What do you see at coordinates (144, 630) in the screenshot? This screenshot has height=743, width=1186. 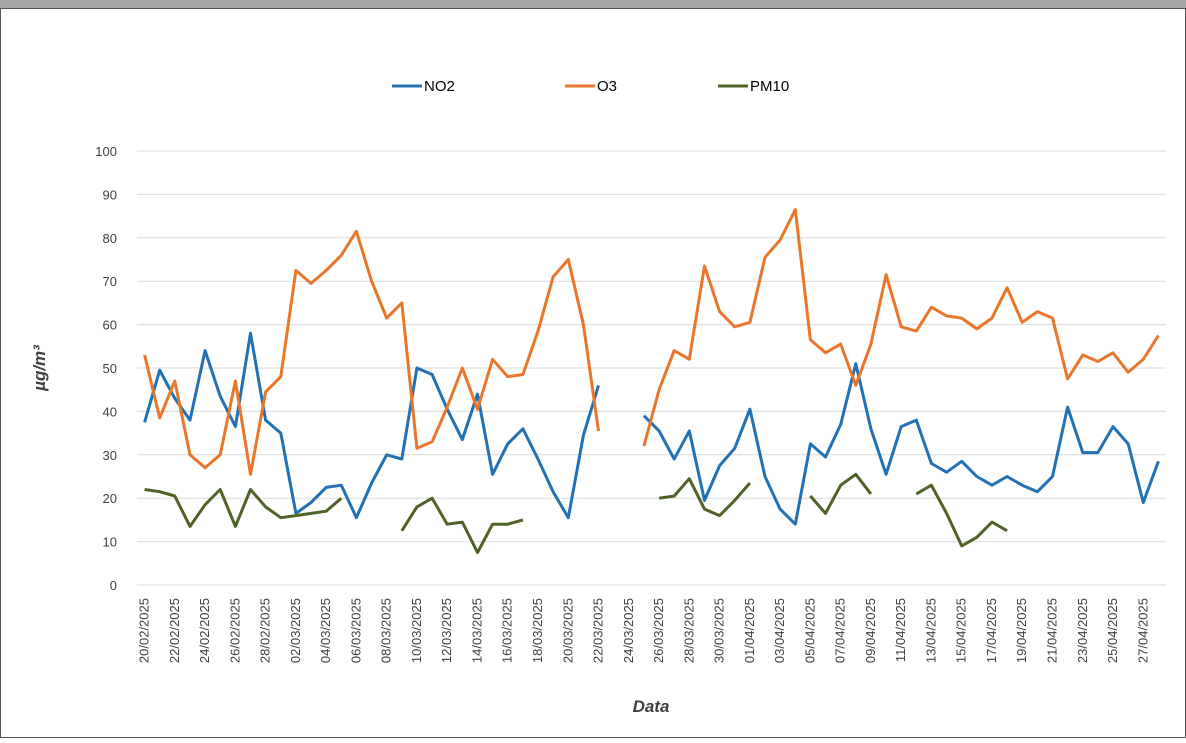 I see `x-tick-label: 20/02/2025` at bounding box center [144, 630].